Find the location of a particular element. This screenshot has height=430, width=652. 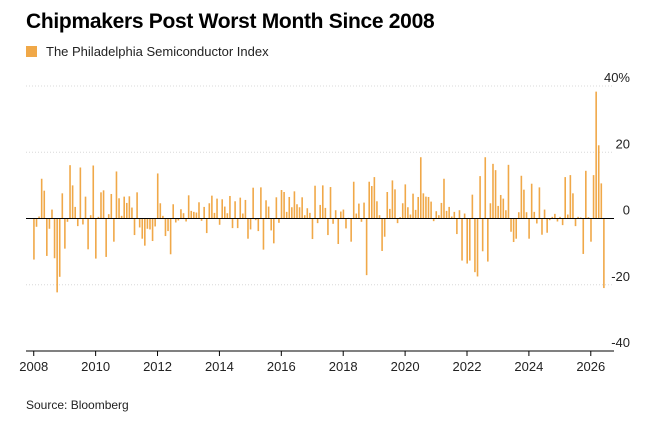

source-note: Source: Bloomberg is located at coordinates (77, 405).